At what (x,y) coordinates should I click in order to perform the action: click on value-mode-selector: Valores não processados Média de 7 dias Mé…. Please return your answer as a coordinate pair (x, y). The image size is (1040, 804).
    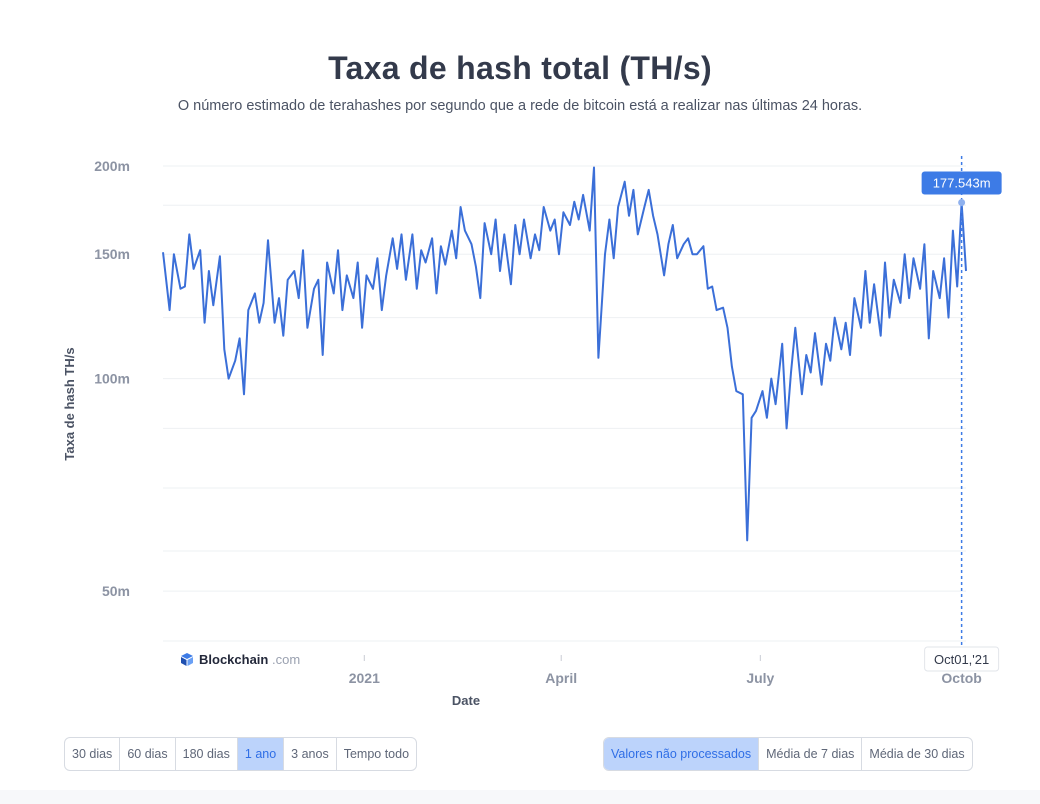
    Looking at the image, I should click on (788, 754).